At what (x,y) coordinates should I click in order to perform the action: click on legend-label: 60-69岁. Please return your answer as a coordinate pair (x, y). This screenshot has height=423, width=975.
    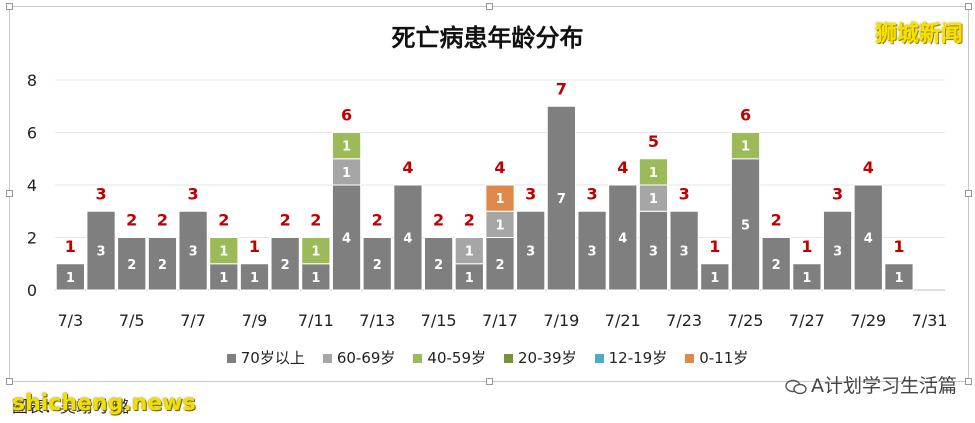
    Looking at the image, I should click on (366, 358).